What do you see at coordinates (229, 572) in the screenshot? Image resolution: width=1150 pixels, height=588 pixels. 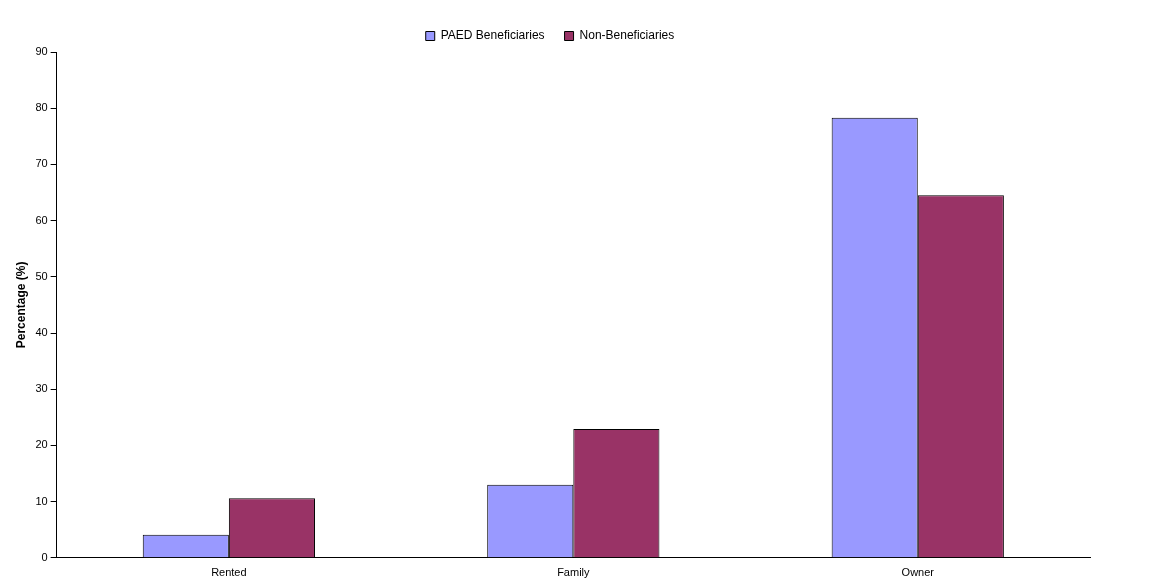 I see `x-tick-label: Rented` at bounding box center [229, 572].